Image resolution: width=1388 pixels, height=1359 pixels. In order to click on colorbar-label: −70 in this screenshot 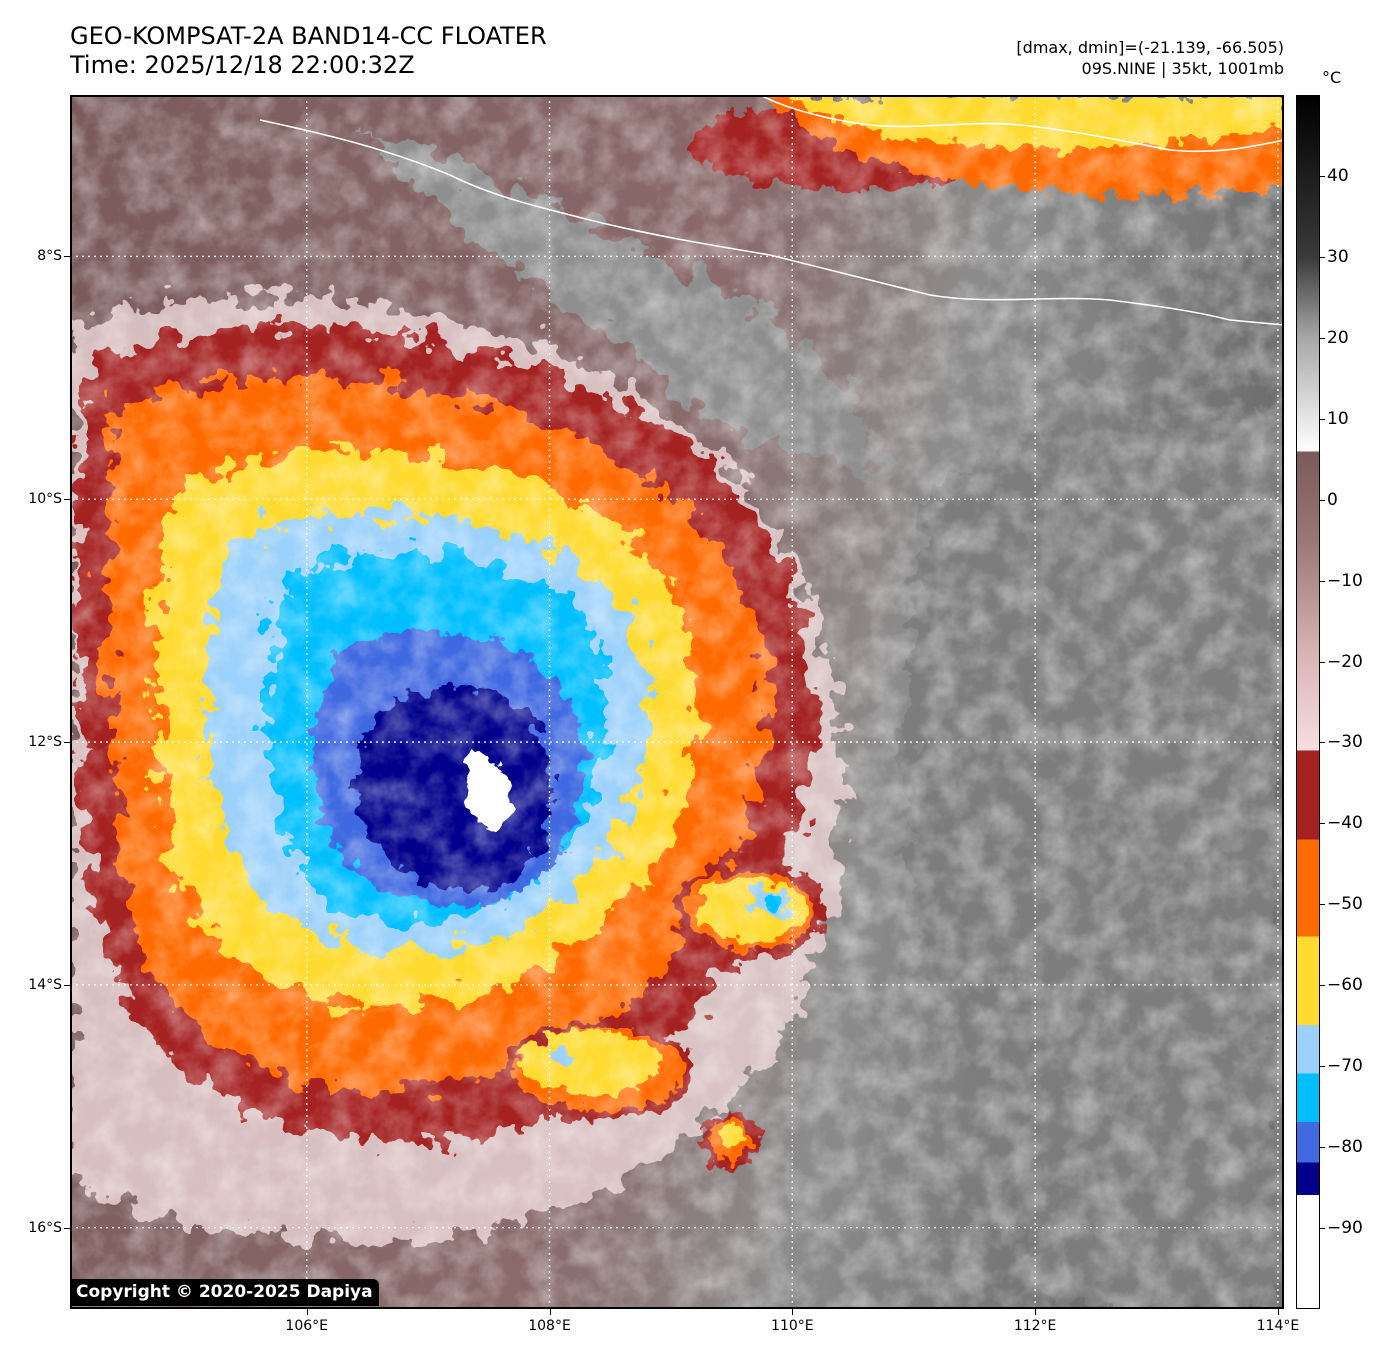, I will do `click(1345, 1066)`.